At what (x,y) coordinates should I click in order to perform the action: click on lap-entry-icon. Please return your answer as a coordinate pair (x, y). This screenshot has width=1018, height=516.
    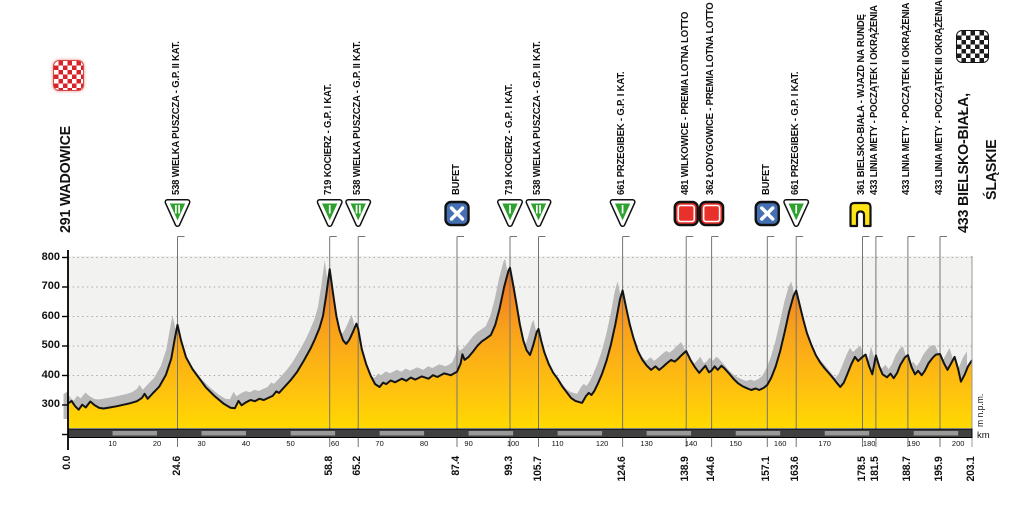
    Looking at the image, I should click on (860, 214).